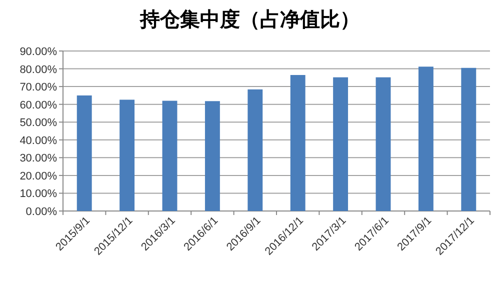  I want to click on y-tick-label: 50.00%, so click(39, 123).